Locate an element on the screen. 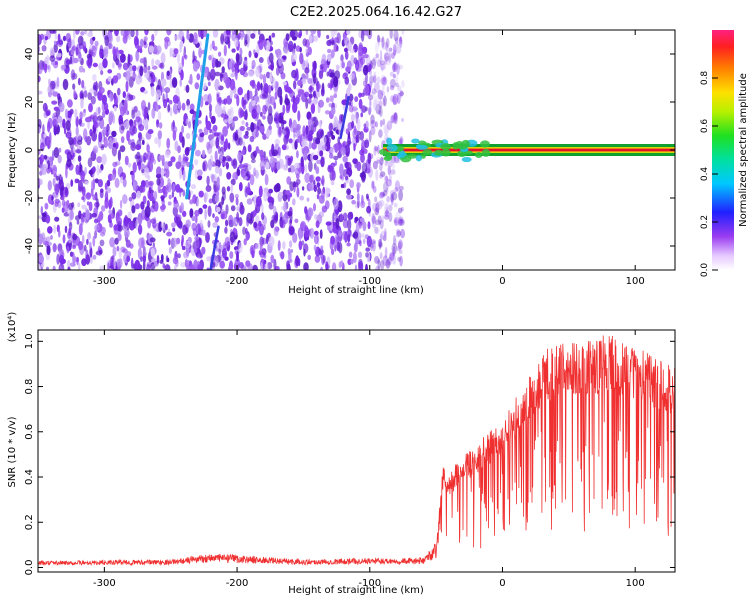 The width and height of the screenshot is (750, 600). snr-x-tick-4: 100 is located at coordinates (635, 583).